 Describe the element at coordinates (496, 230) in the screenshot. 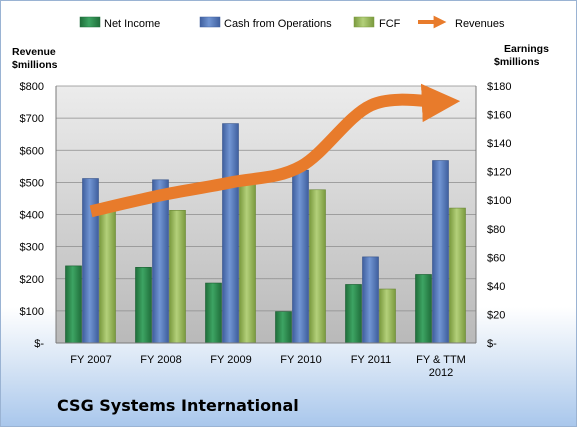

I see `right-tick-label: $80` at that location.